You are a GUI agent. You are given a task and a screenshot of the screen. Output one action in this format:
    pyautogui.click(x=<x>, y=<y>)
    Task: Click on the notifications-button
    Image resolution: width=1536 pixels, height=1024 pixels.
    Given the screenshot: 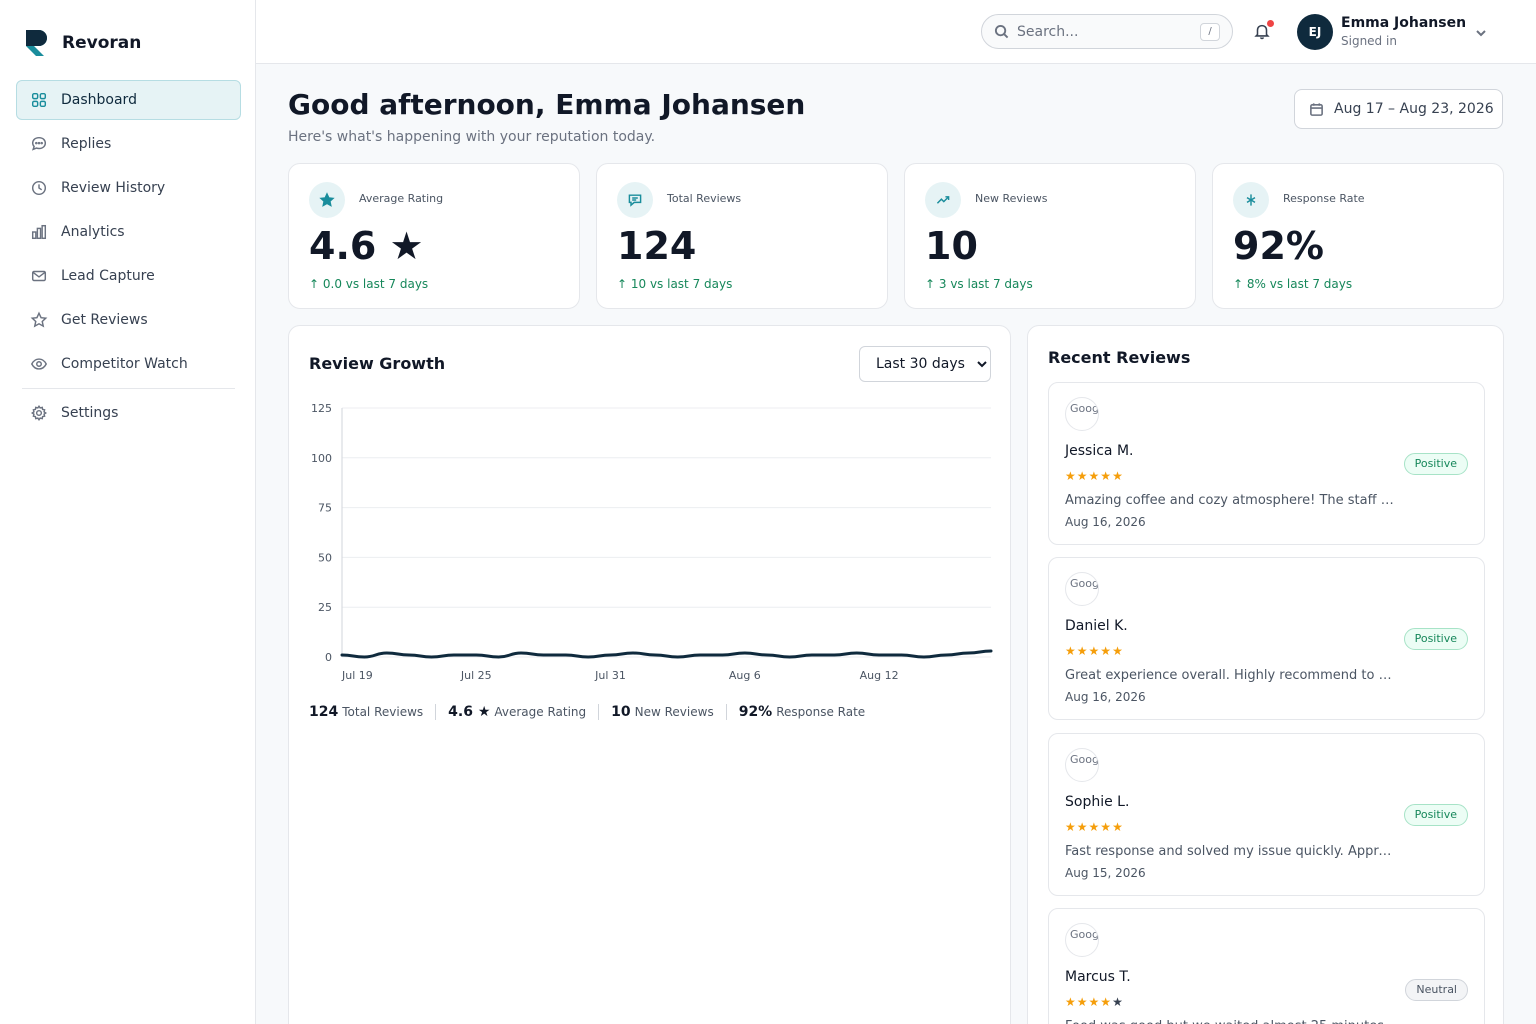 What is the action you would take?
    pyautogui.click(x=1263, y=31)
    